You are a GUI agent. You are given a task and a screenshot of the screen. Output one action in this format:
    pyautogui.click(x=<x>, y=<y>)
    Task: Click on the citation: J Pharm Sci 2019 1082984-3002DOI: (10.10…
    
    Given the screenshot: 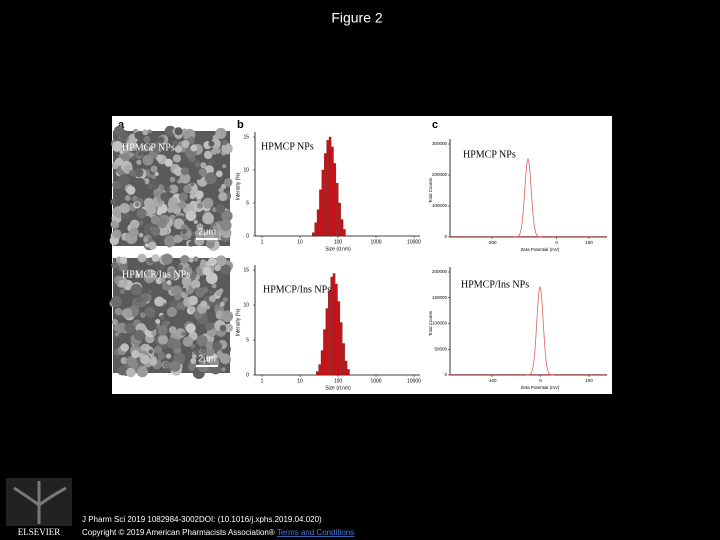 What is the action you would take?
    pyautogui.click(x=202, y=519)
    